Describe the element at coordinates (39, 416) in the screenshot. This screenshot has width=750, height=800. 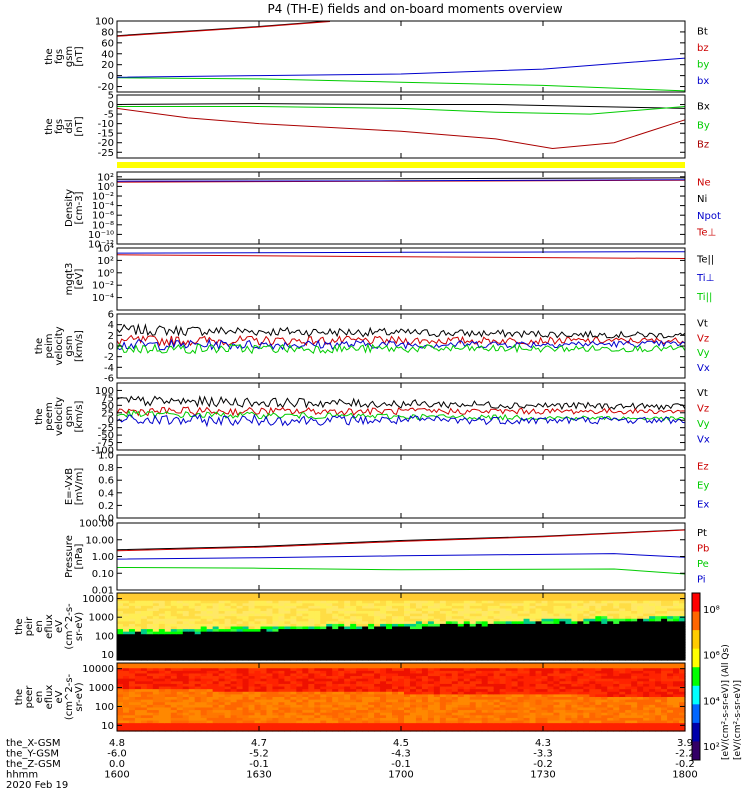
I see `y-axis-label: the` at that location.